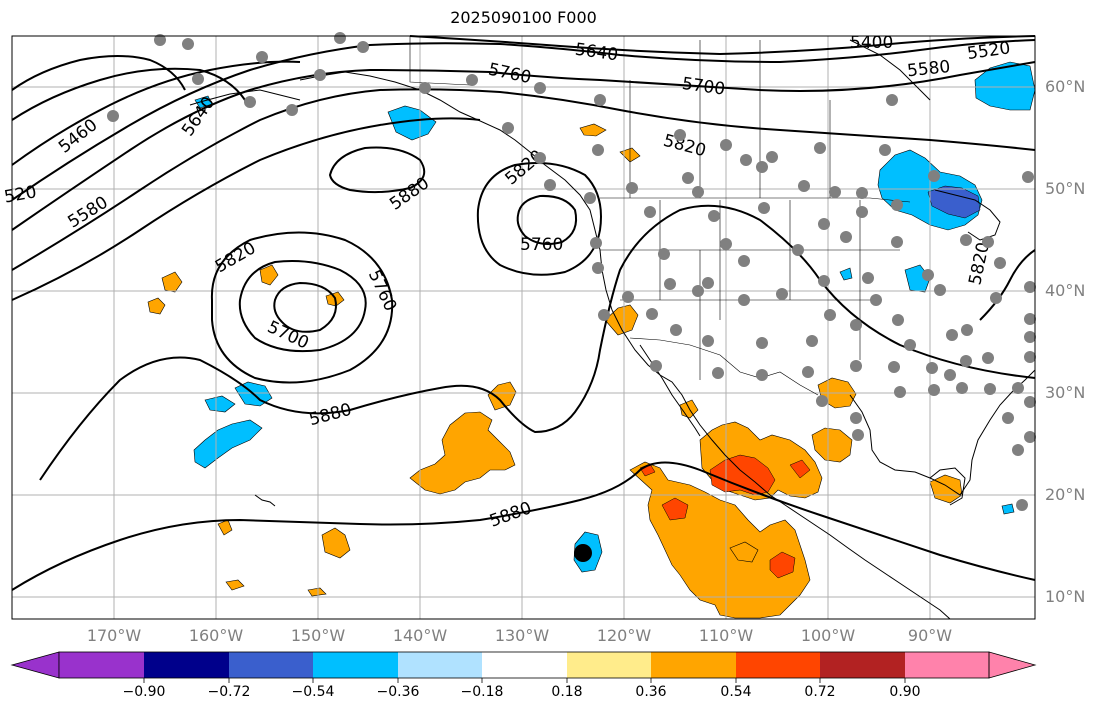 This screenshot has height=712, width=1105. I want to click on contour-label: 5760, so click(541, 245).